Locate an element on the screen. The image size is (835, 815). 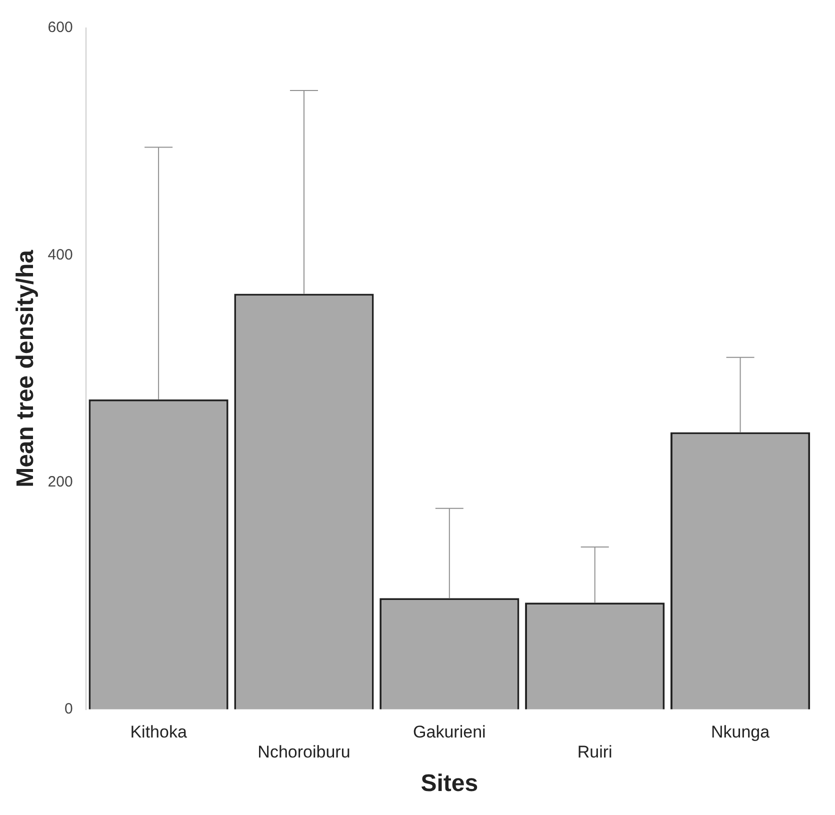
y-tick-label: 0 is located at coordinates (68, 709).